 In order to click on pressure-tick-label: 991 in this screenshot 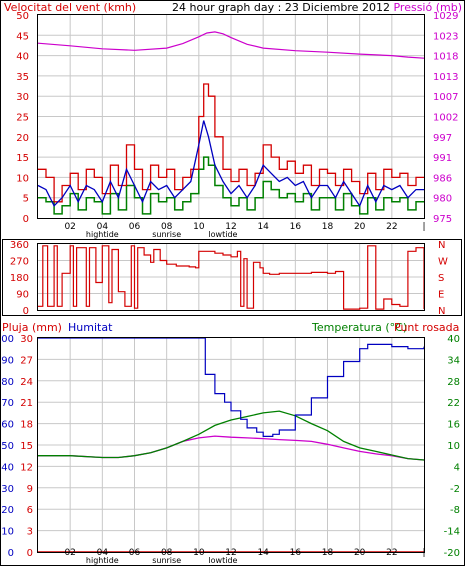, I will do `click(442, 158)`.